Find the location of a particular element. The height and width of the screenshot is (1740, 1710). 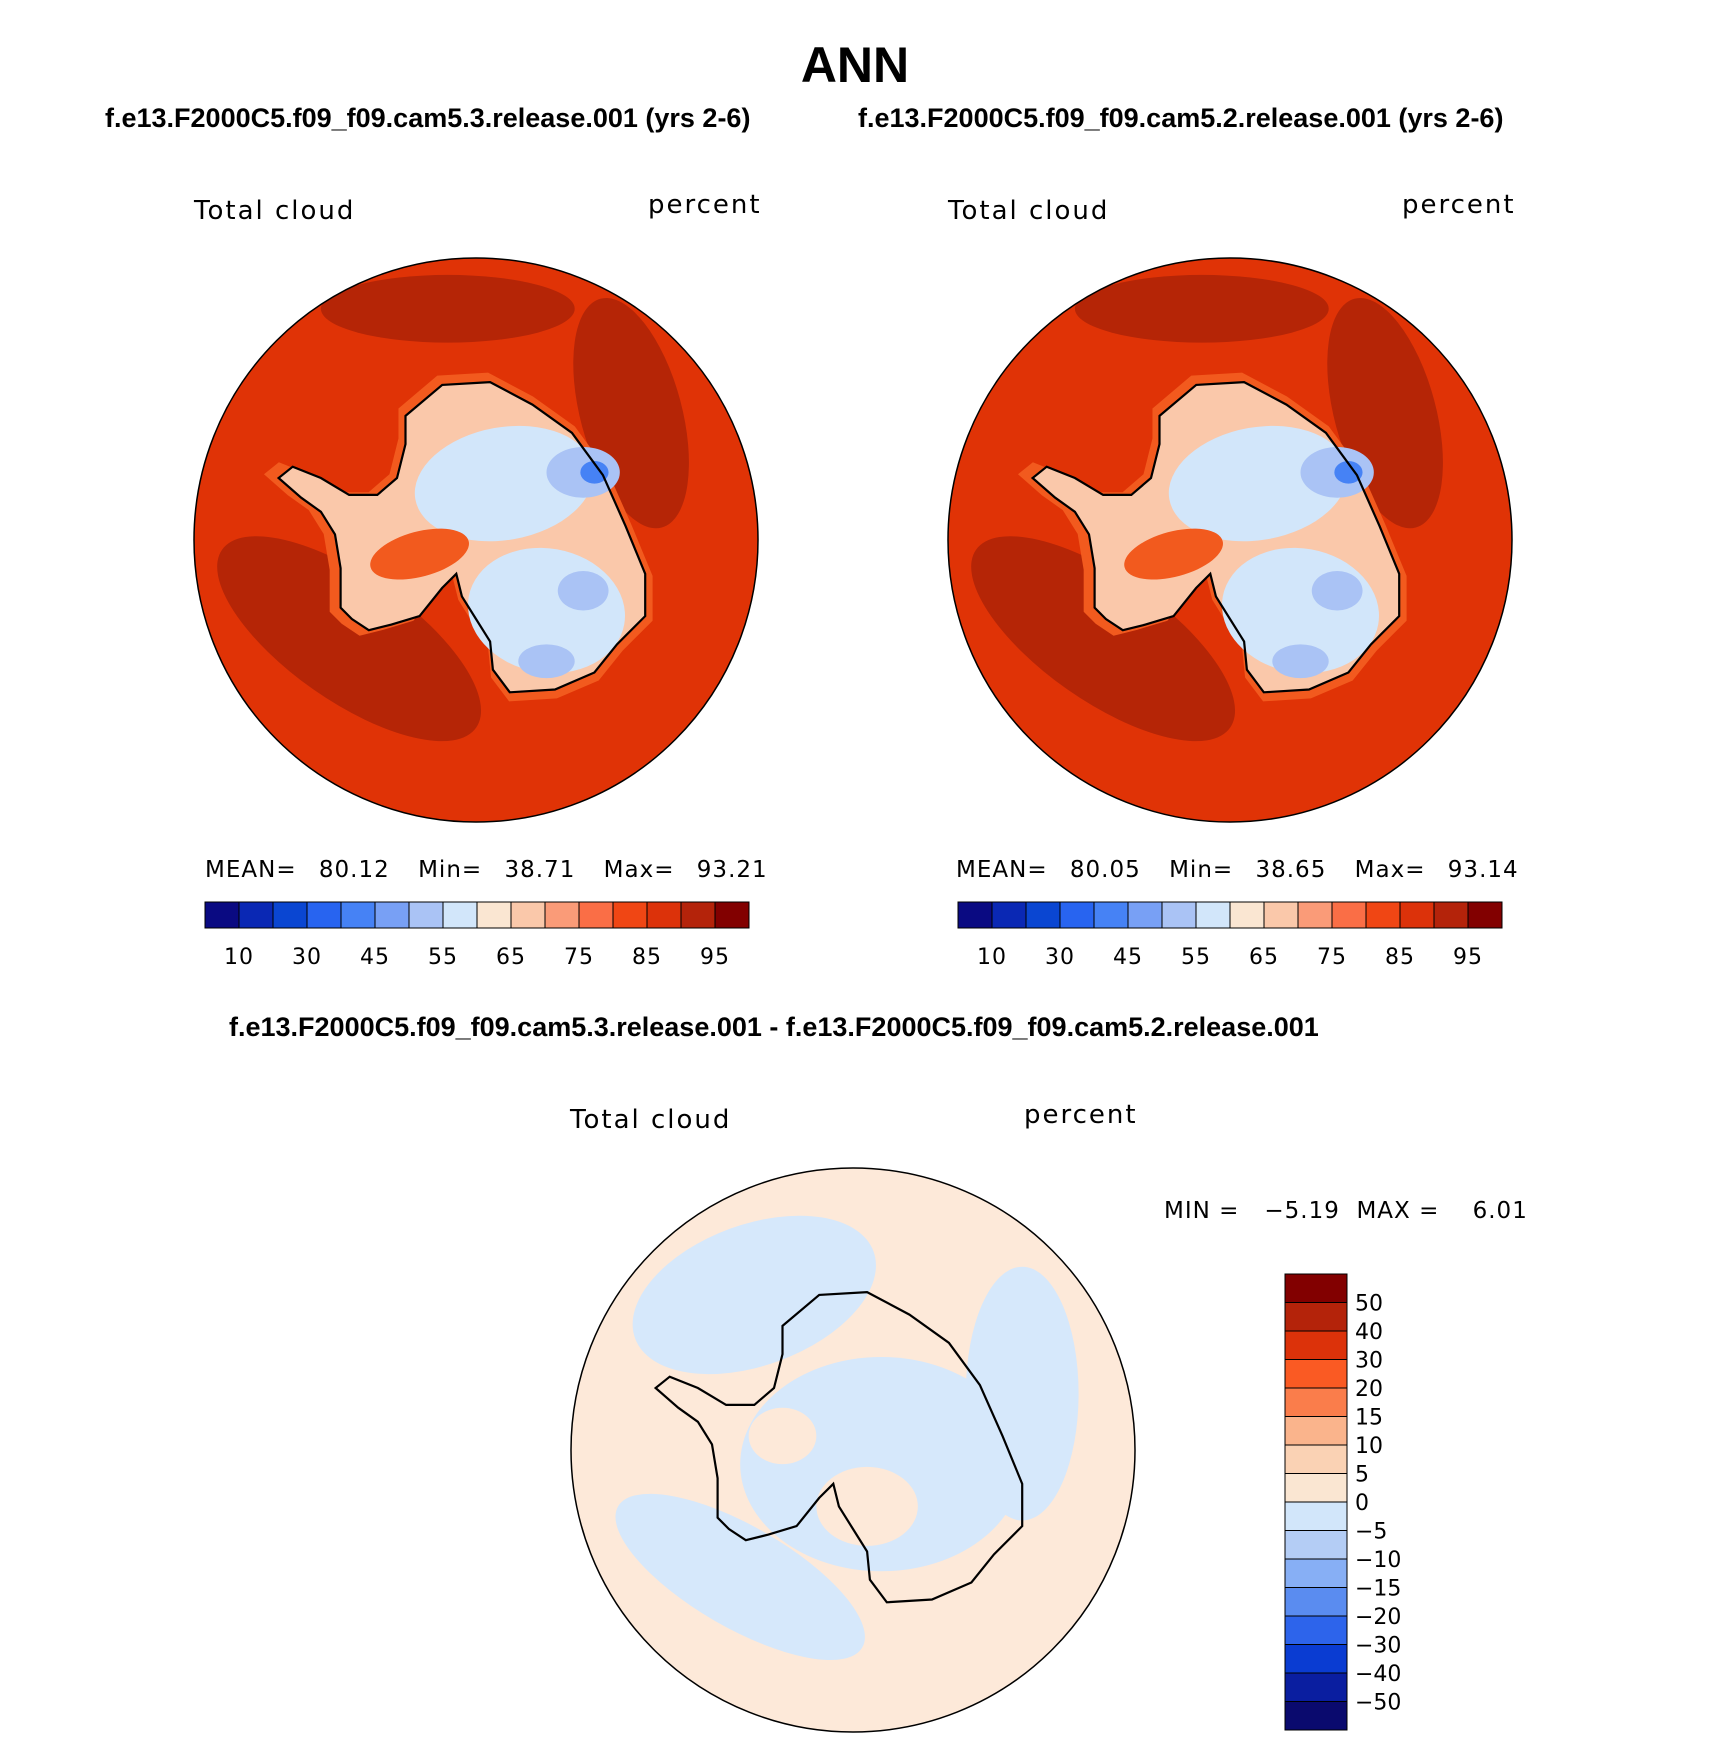

colorbar-1: 10 30 45 55 65 75 85 95 is located at coordinates (477, 935).